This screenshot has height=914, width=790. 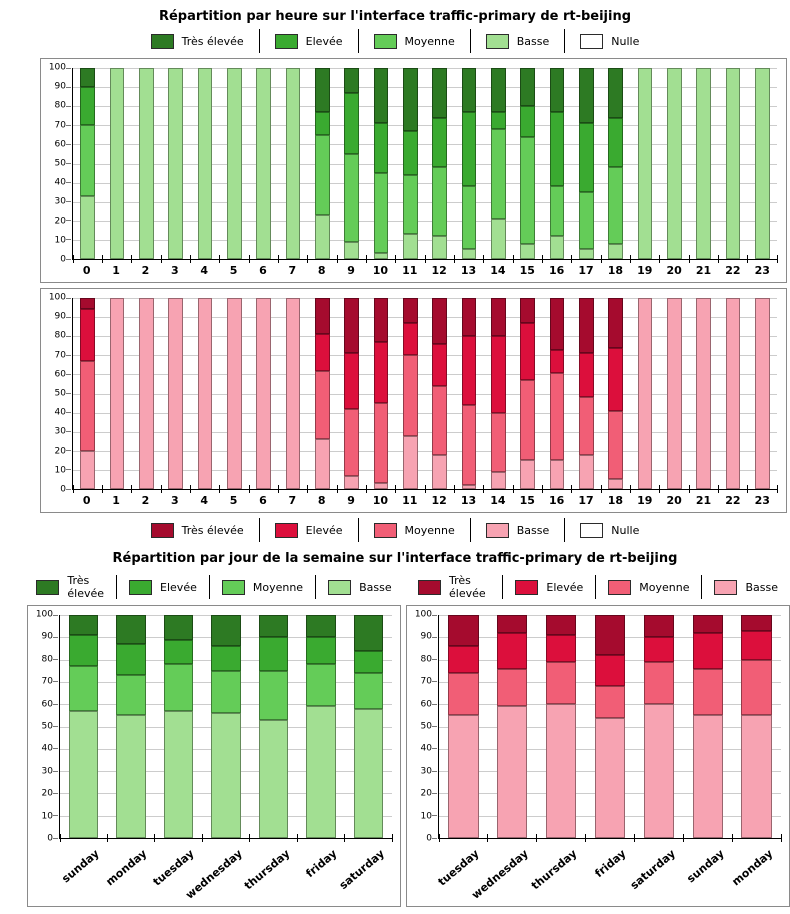 I want to click on x-axis-label: 13, so click(x=468, y=270).